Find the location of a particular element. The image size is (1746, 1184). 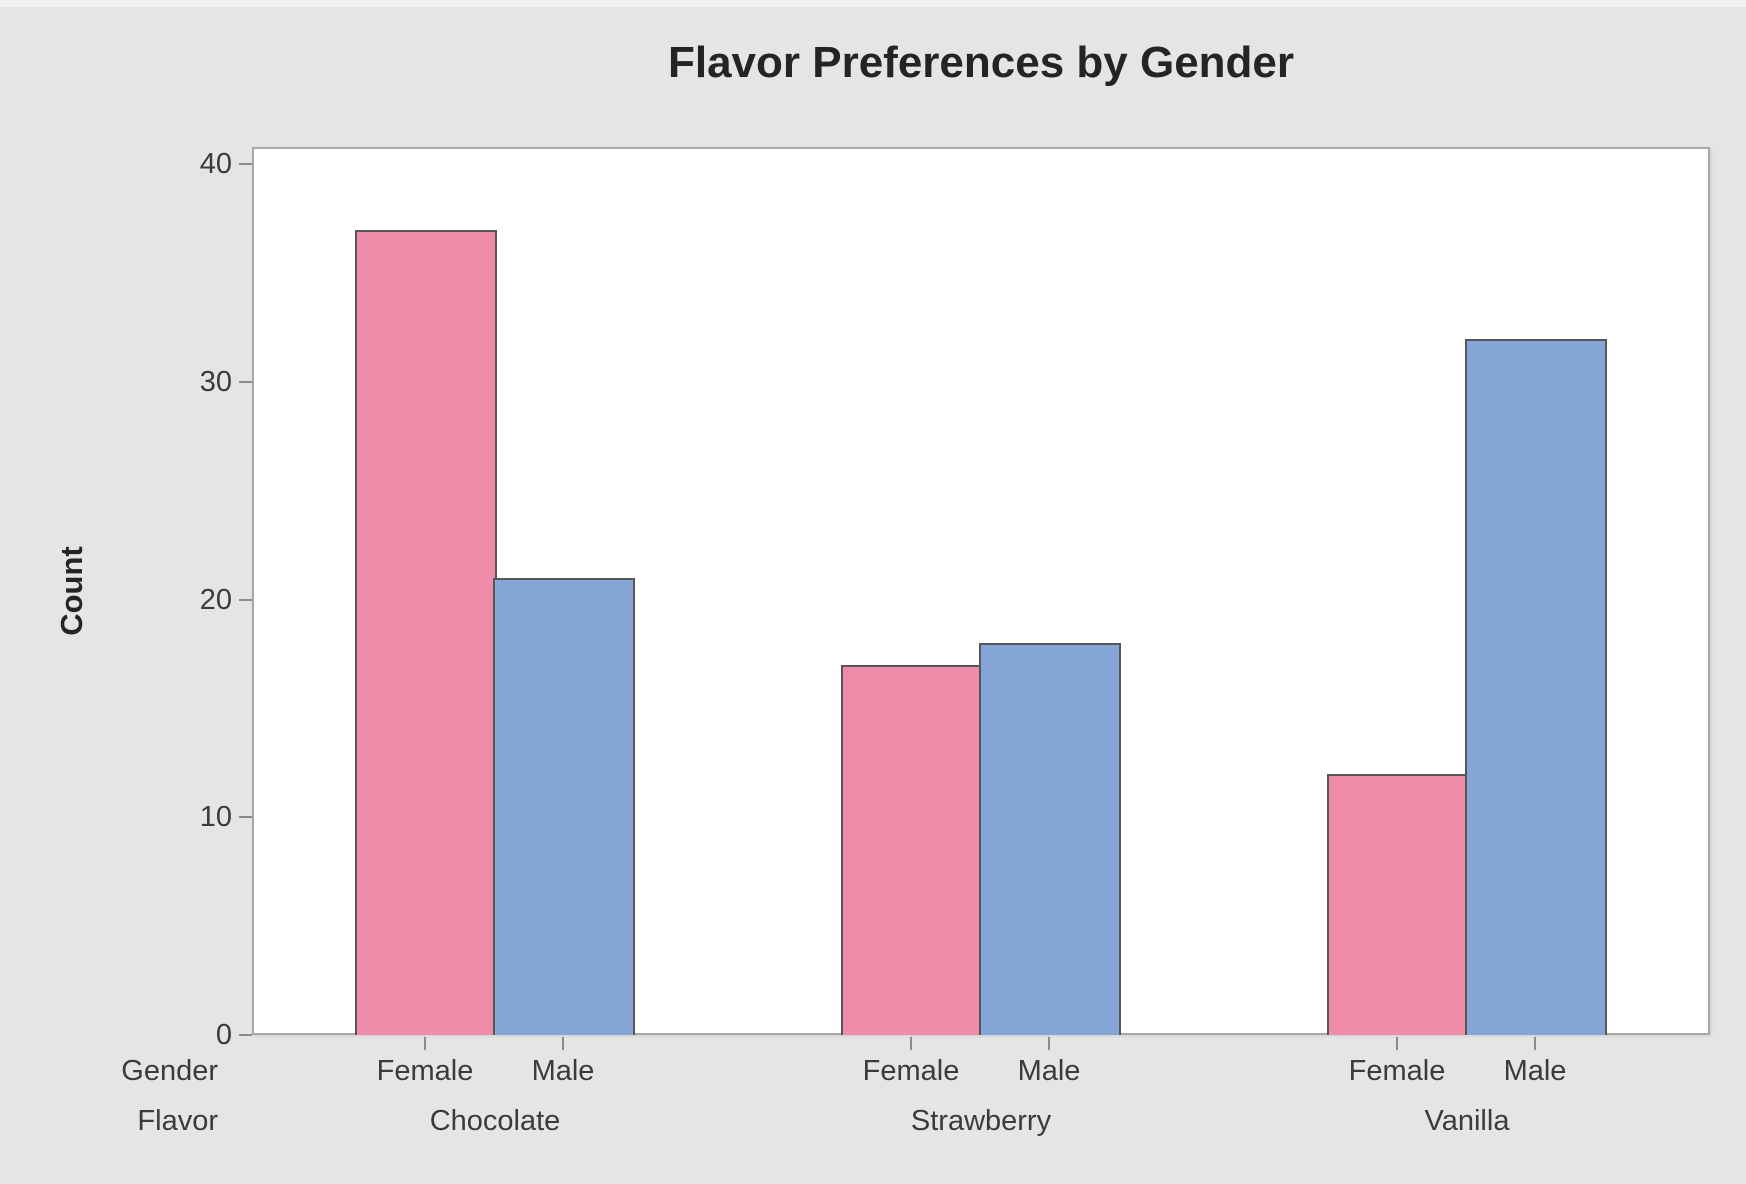

bar-male-strawberry is located at coordinates (1050, 839).